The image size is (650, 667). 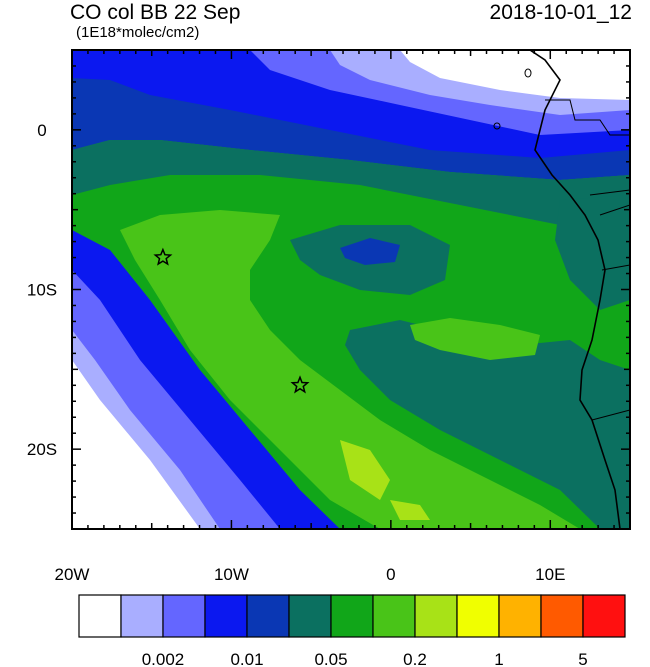 I want to click on y-tick-label: 0, so click(x=41, y=130).